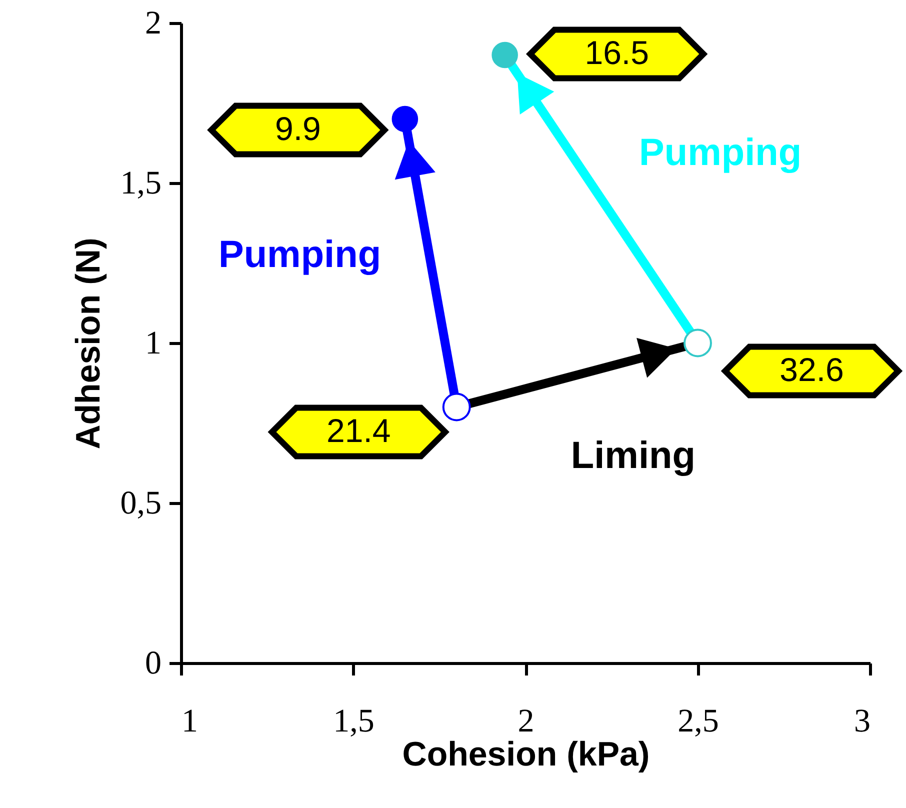  I want to click on series-label: Liming, so click(633, 456).